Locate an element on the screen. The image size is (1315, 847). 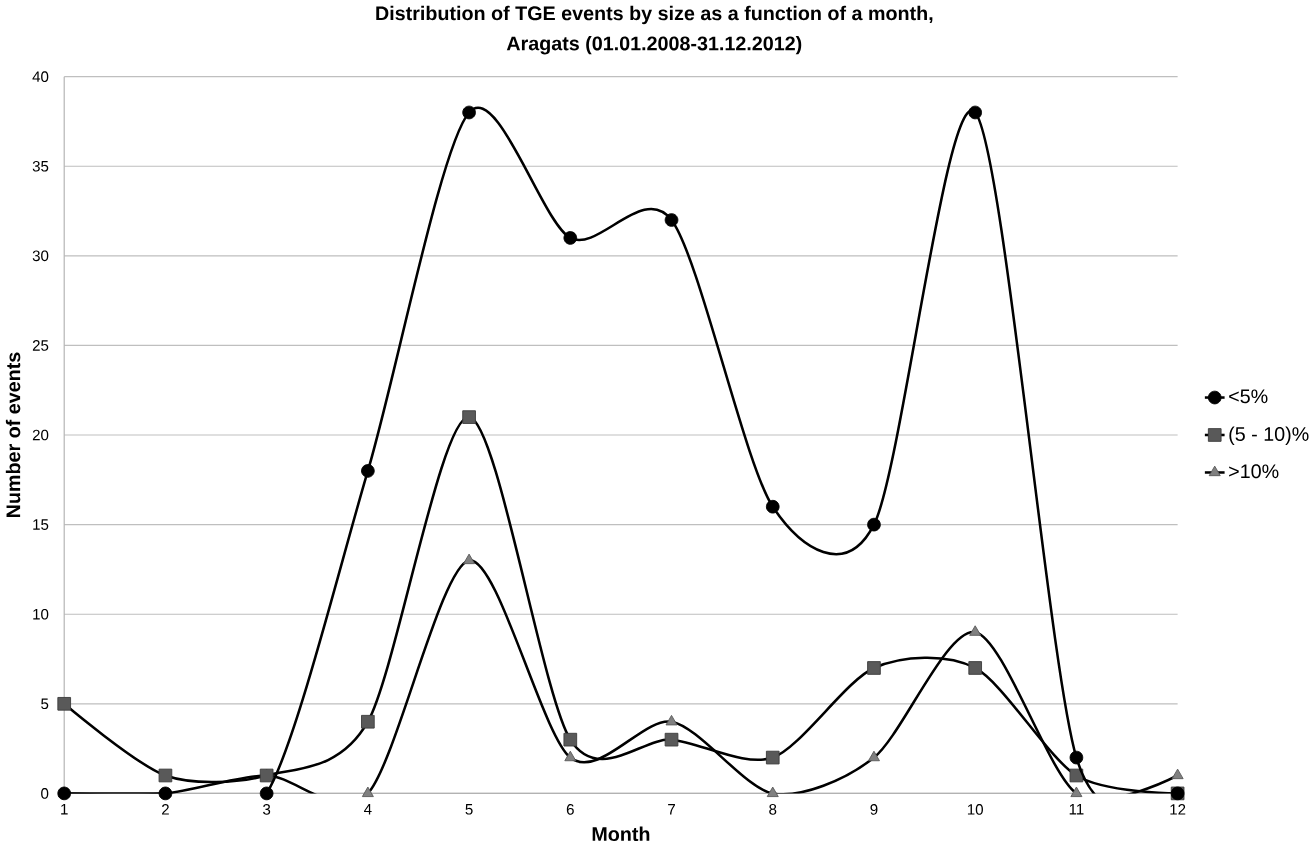
x-tick-label: 2 is located at coordinates (165, 809).